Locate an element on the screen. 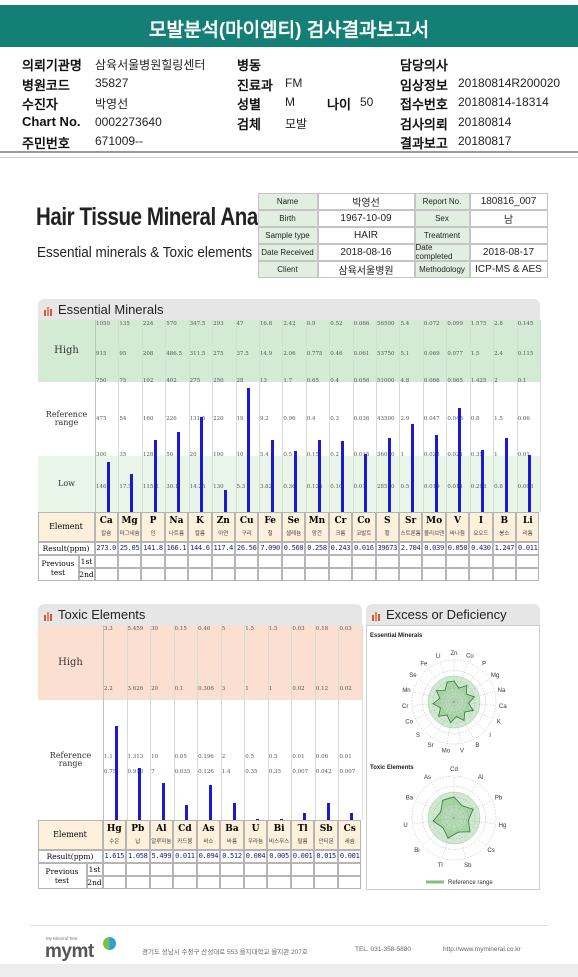 The width and height of the screenshot is (578, 977). scale-label: 1.7 is located at coordinates (288, 381).